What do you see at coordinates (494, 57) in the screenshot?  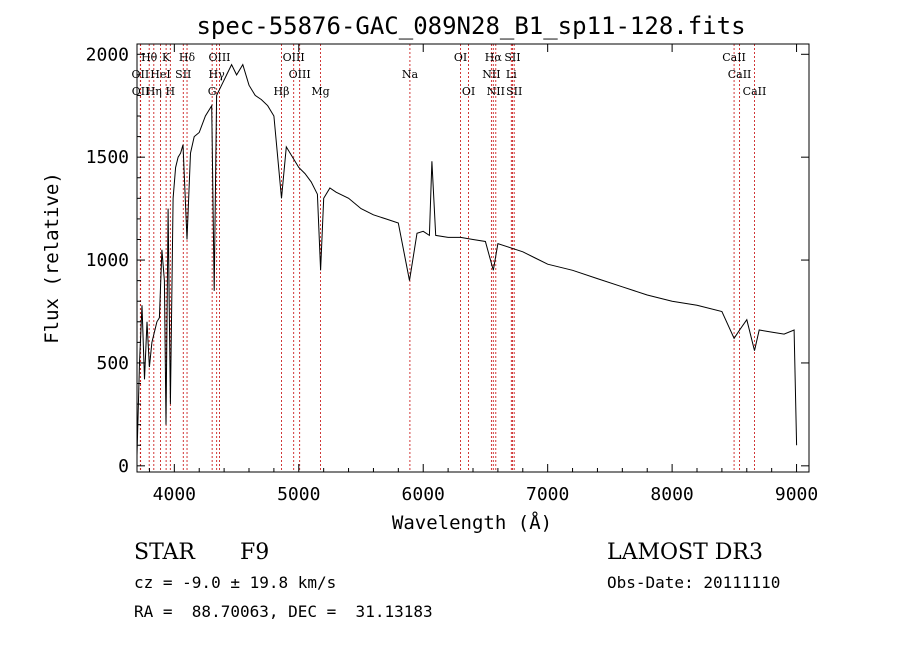 I see `line-label-hα: Hα` at bounding box center [494, 57].